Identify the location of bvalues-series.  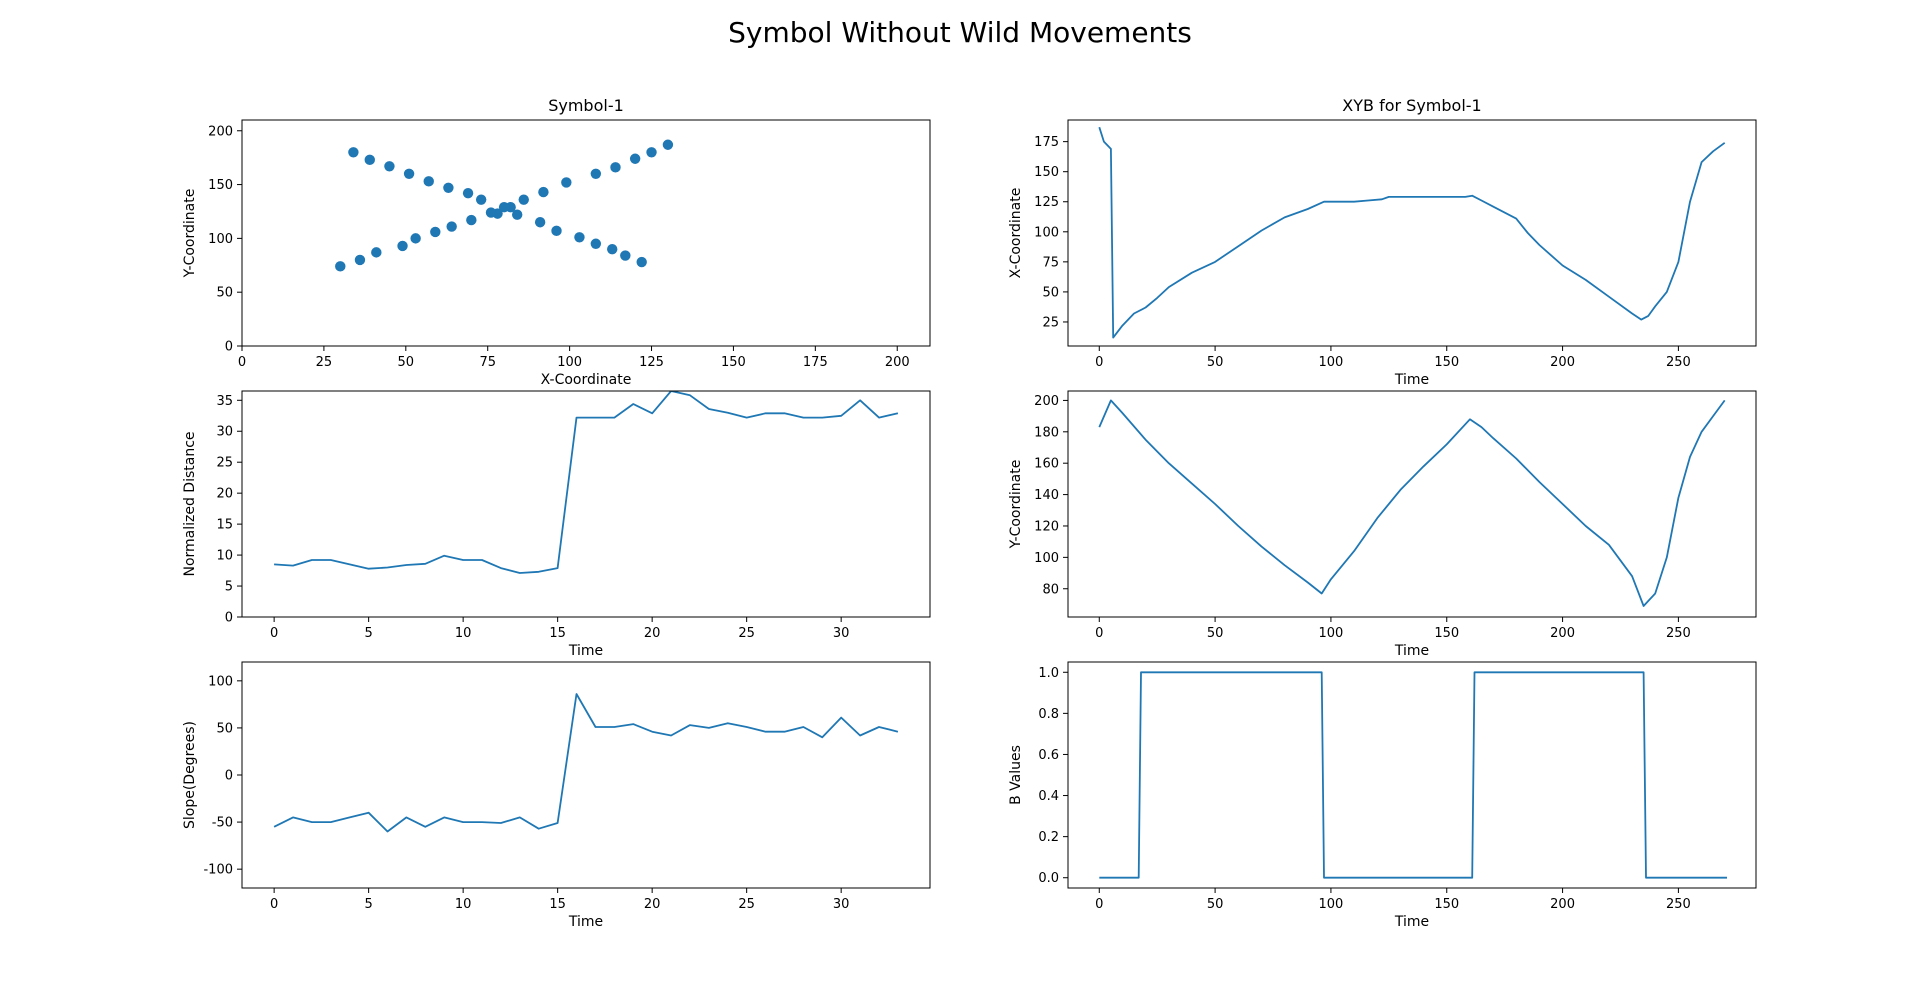
(1413, 775).